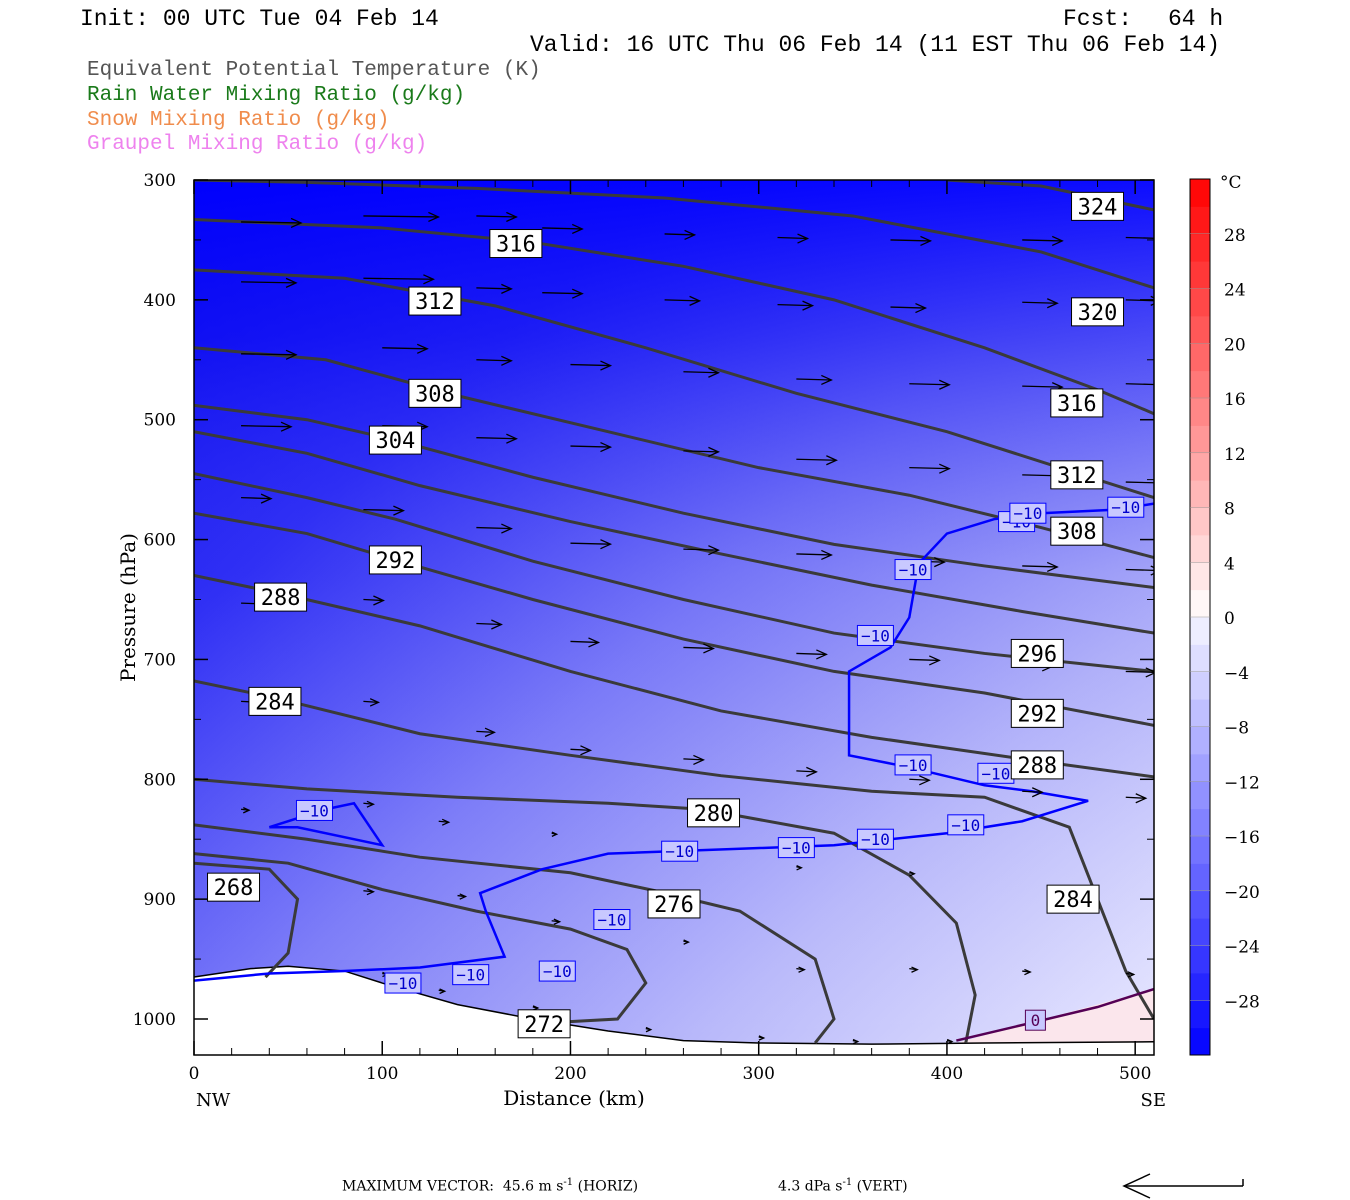 This screenshot has height=1200, width=1350. I want to click on init-time: Init: 00 UTC Tue 04 Feb 14, so click(259, 19).